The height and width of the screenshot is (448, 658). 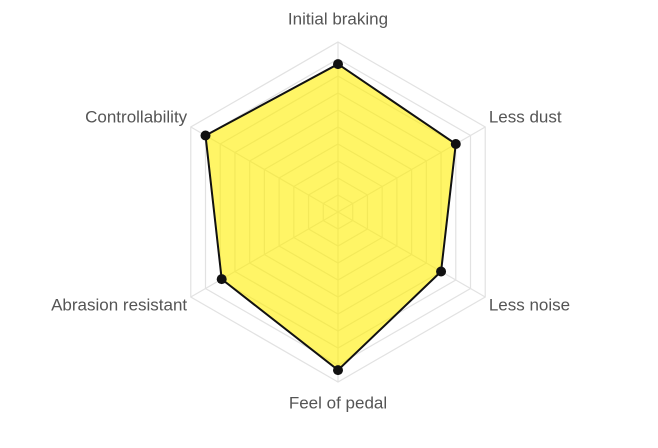 What do you see at coordinates (338, 402) in the screenshot?
I see `axis-label: Feel of pedal` at bounding box center [338, 402].